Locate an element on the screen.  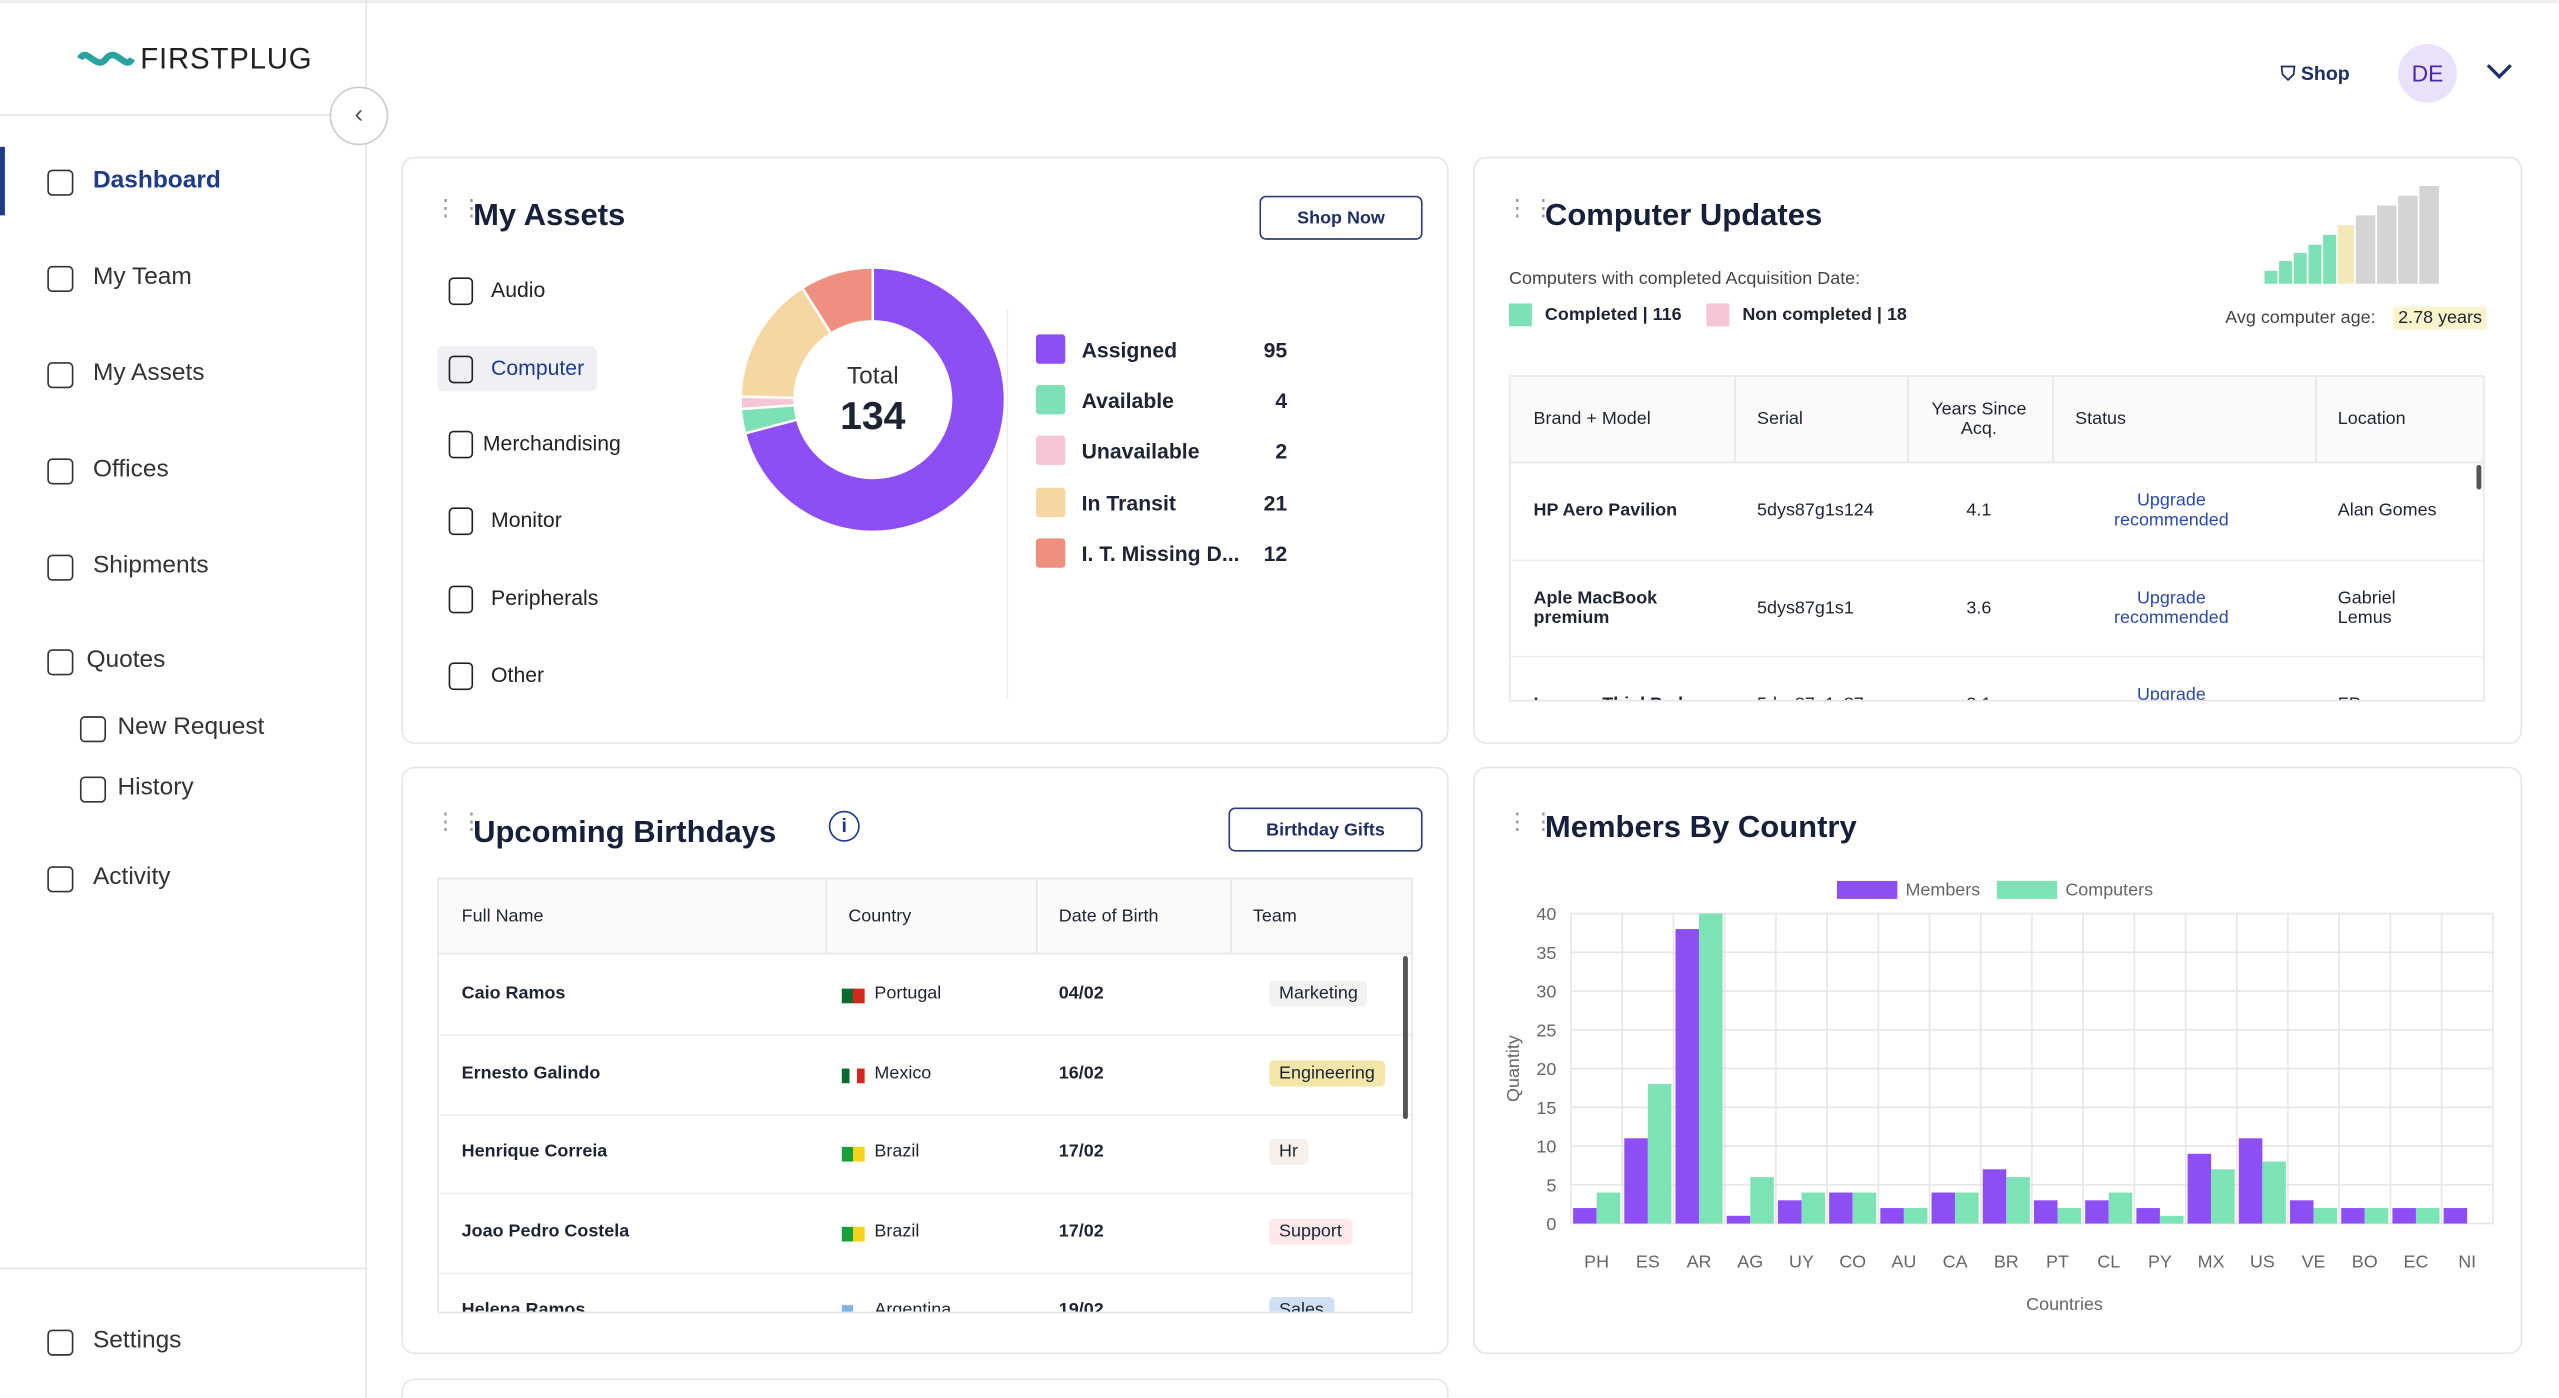
table-cell: Joao Pedro Costela is located at coordinates (545, 1231).